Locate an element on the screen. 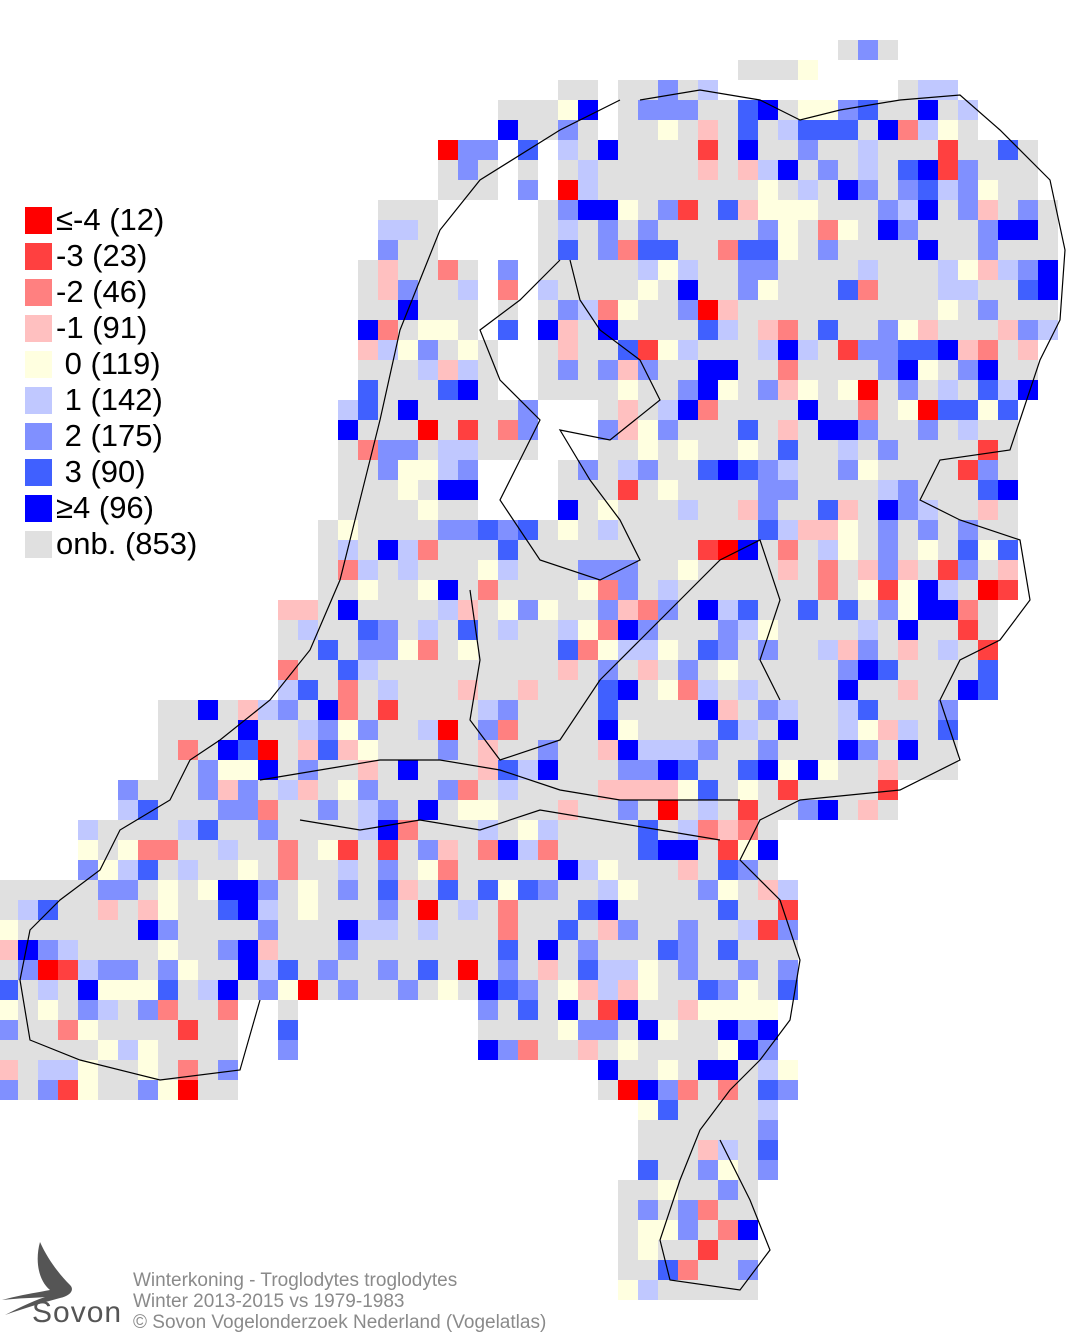 The height and width of the screenshot is (1340, 1074). river-line is located at coordinates (499, 780).